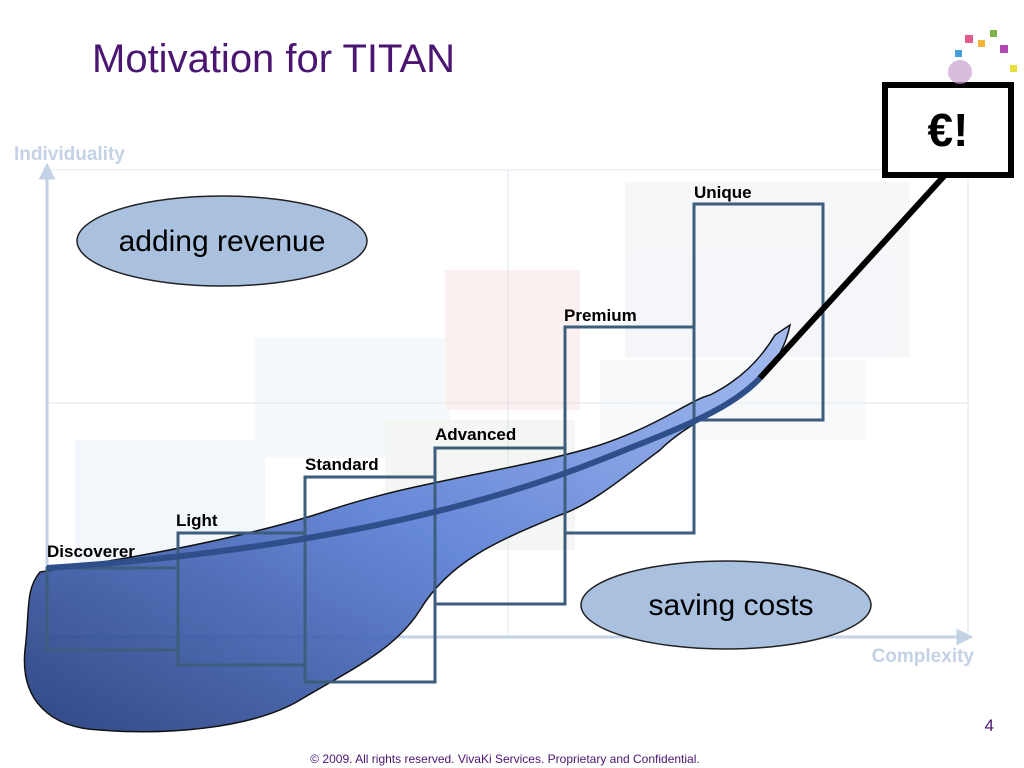 This screenshot has height=768, width=1024. I want to click on badge-box, so click(948, 130).